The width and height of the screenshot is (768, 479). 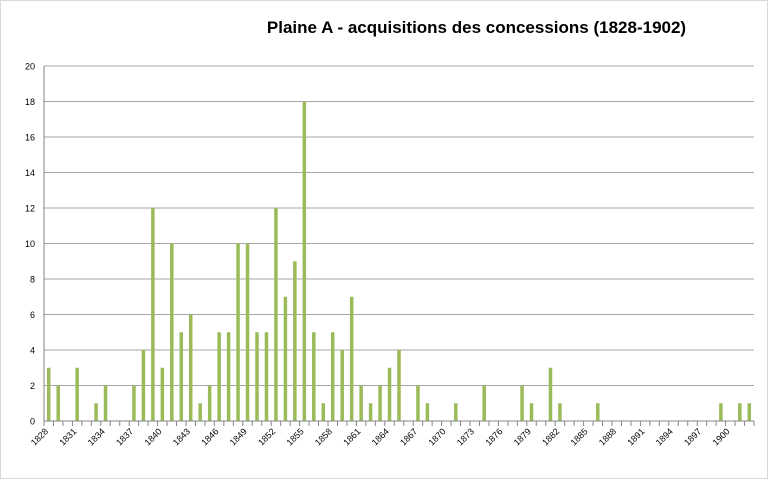 I want to click on y-tick-label: 20, so click(x=30, y=67).